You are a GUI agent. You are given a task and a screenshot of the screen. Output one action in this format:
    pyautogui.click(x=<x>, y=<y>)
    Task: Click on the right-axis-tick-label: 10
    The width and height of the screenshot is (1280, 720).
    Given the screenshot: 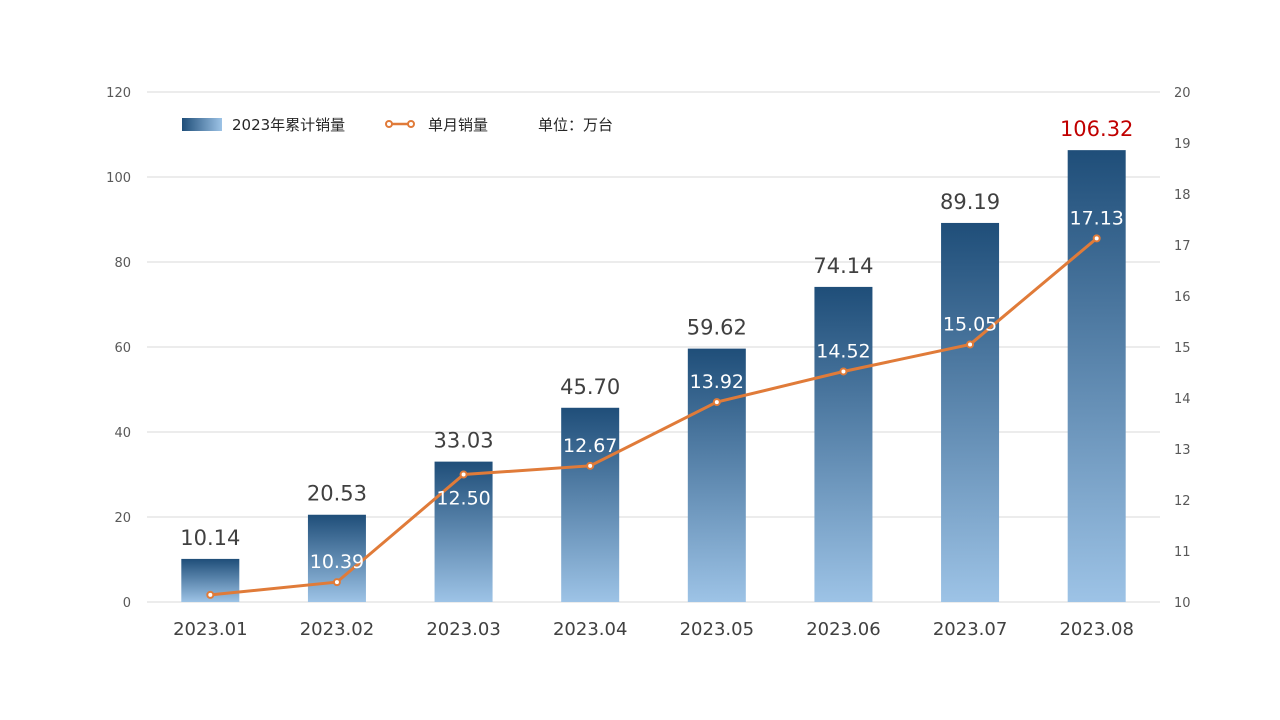 What is the action you would take?
    pyautogui.click(x=1182, y=603)
    